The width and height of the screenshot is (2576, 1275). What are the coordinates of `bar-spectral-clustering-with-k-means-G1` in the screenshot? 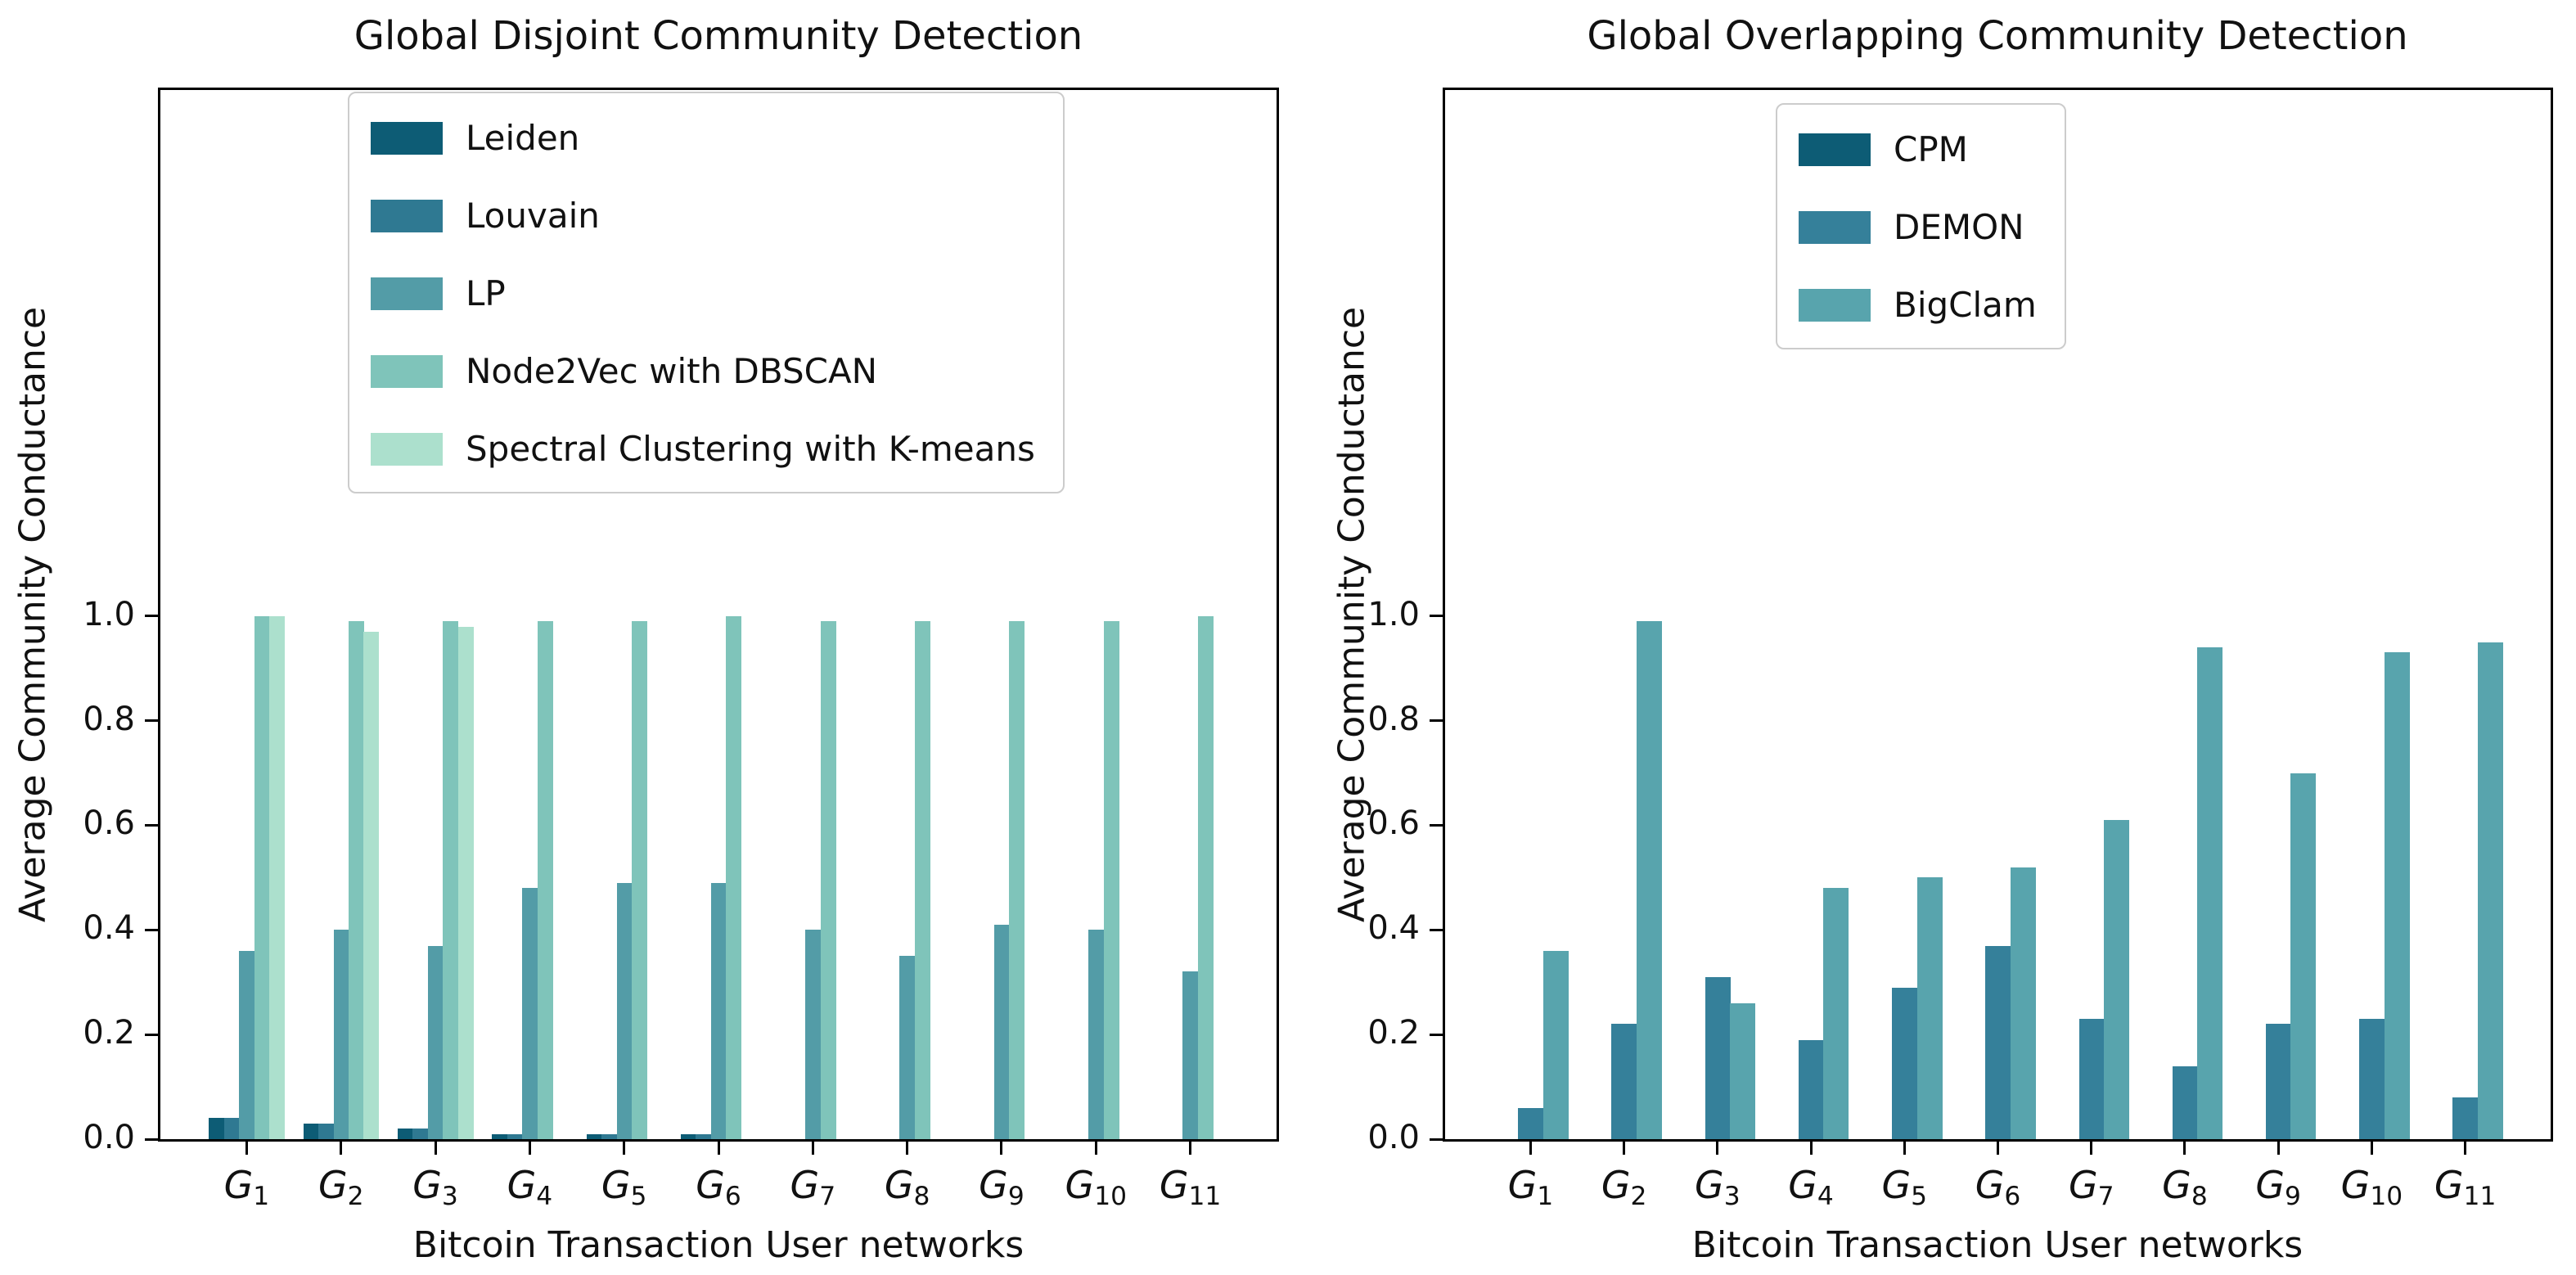 It's located at (277, 877).